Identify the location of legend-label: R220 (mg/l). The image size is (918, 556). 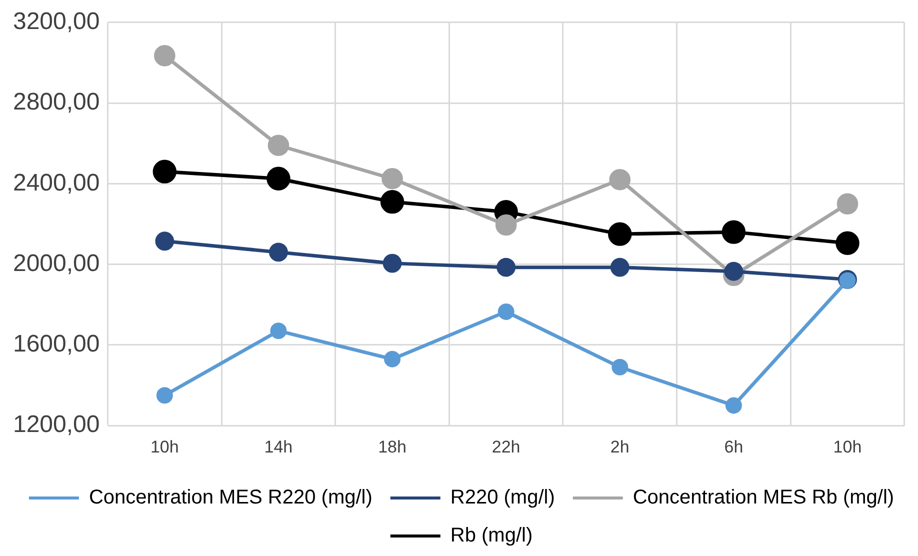
(502, 497).